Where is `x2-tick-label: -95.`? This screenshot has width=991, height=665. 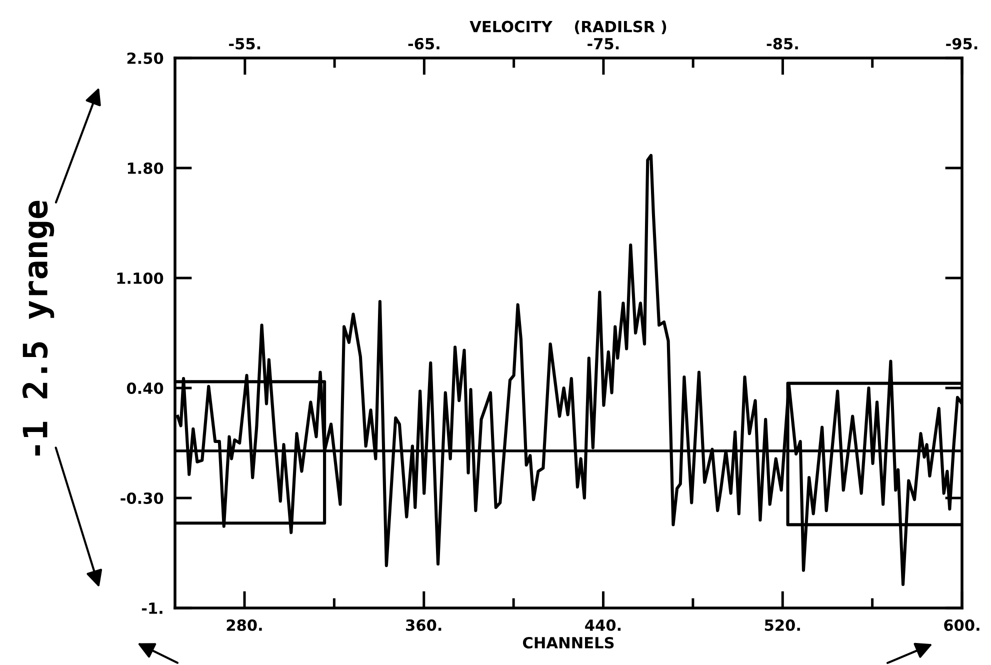
x2-tick-label: -95. is located at coordinates (962, 44).